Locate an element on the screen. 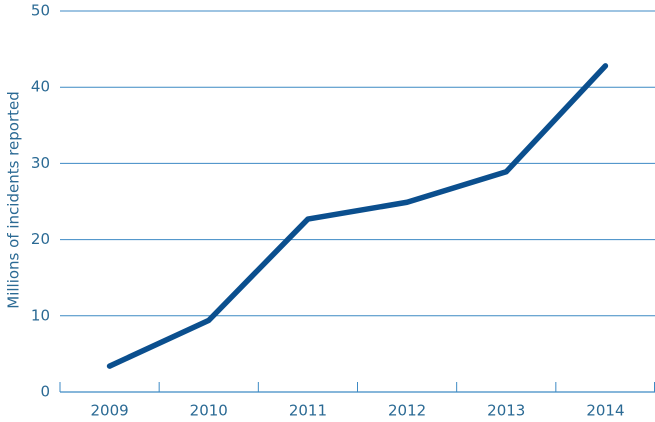 This screenshot has width=655, height=422. y-tick-label: 40 is located at coordinates (40, 87).